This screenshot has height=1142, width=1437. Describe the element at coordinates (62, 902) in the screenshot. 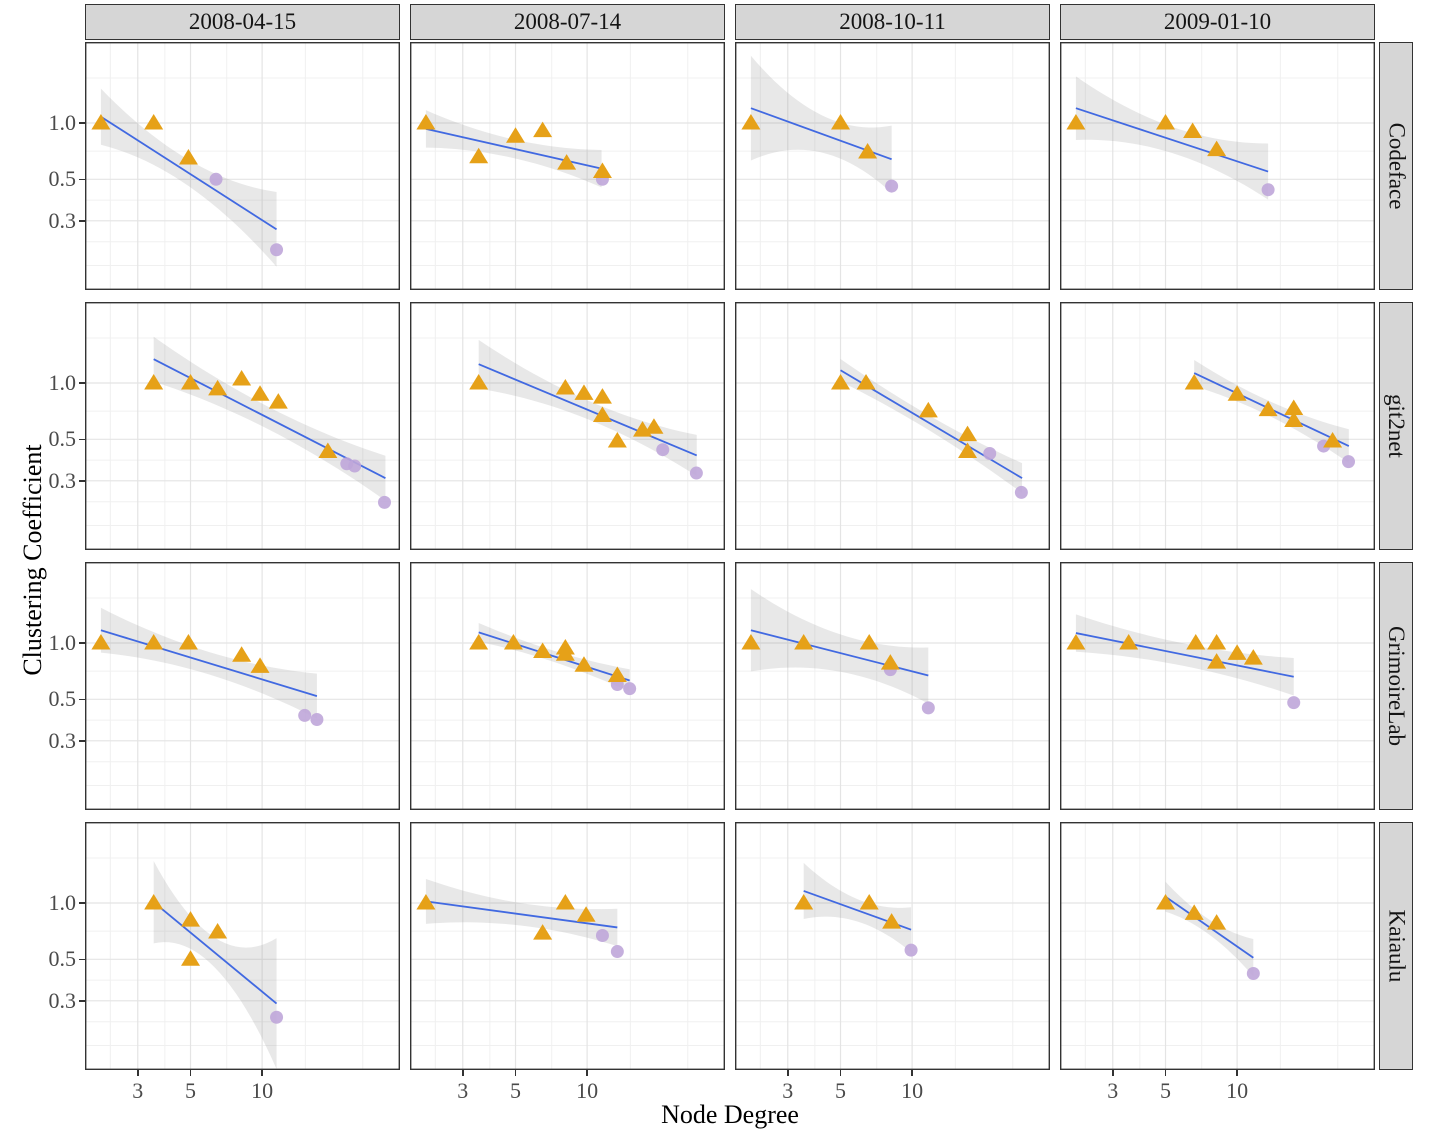

I see `y-tick-label: 1.0` at that location.